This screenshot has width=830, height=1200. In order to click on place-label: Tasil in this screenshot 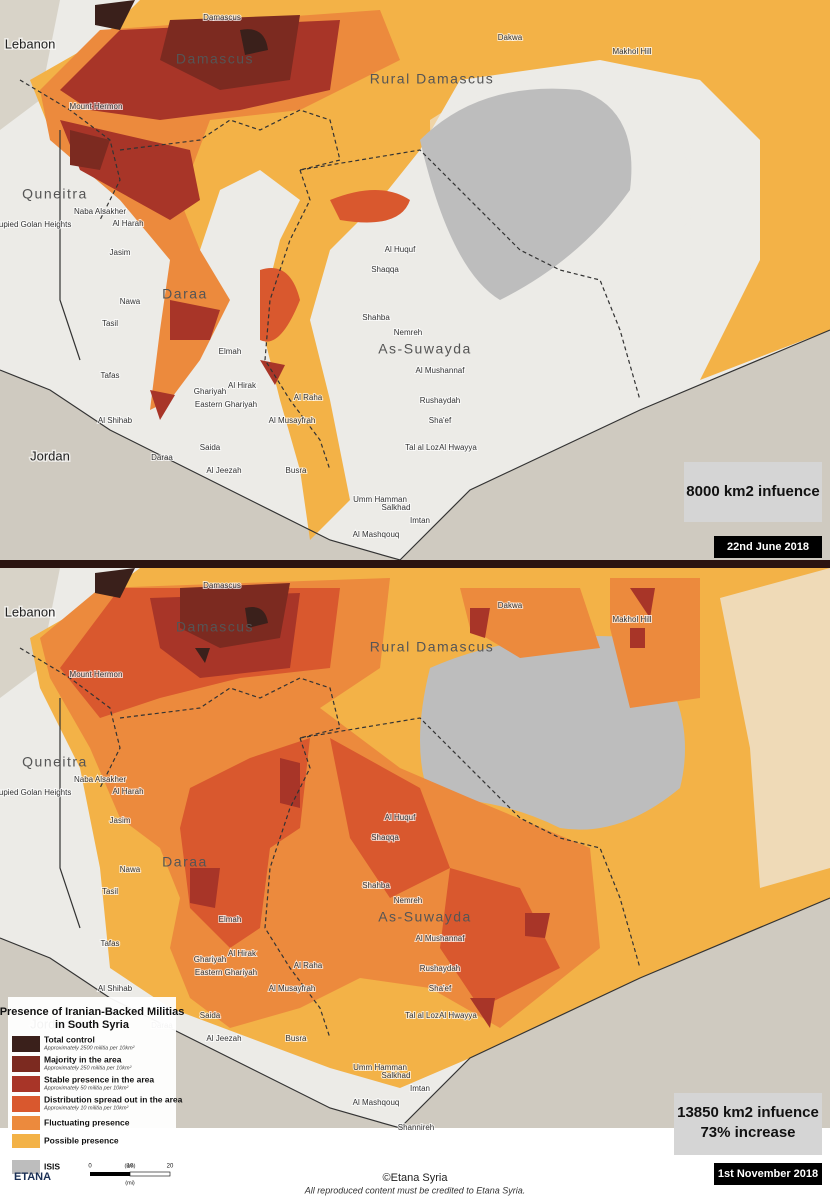, I will do `click(110, 891)`.